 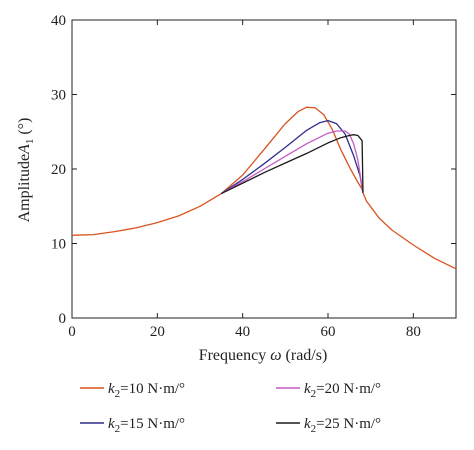 I want to click on legend-entry-0: k2=10 N·m/°, so click(x=132, y=390).